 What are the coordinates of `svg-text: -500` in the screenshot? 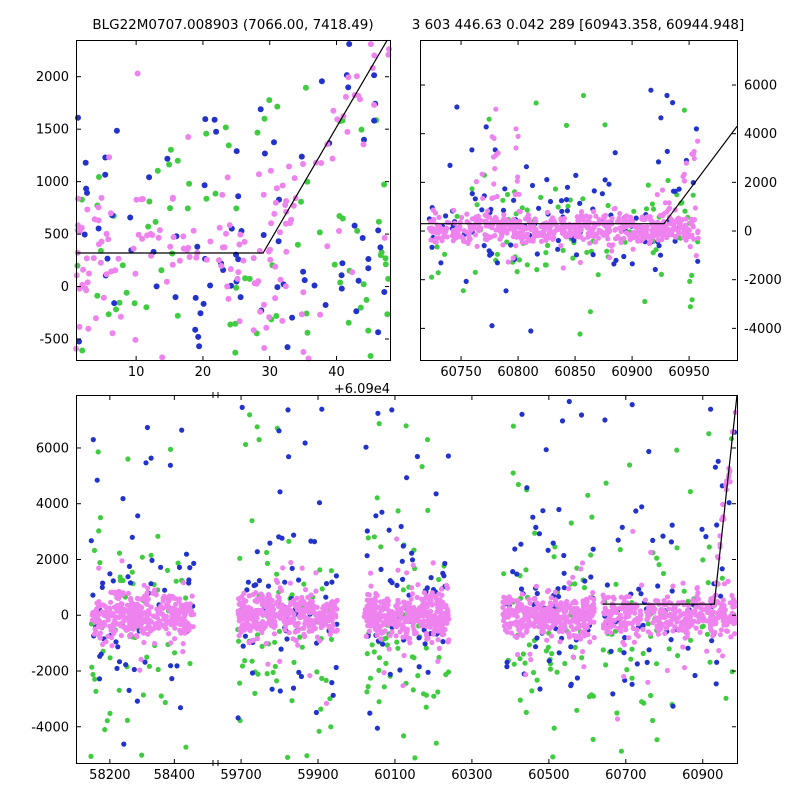 It's located at (54, 340).